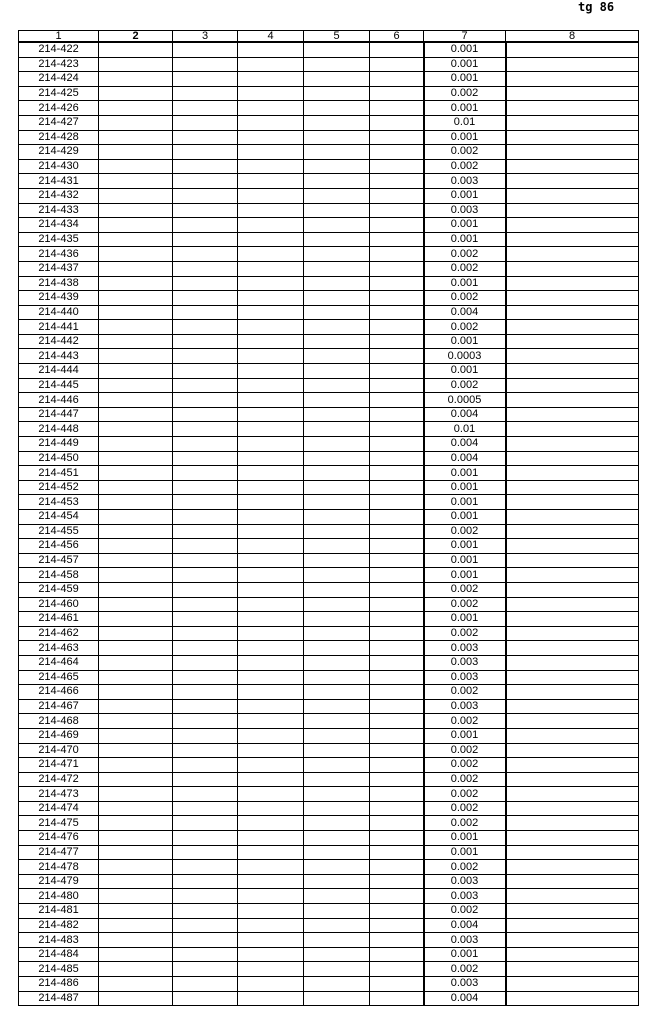 This screenshot has height=1022, width=662. What do you see at coordinates (328, 954) in the screenshot?
I see `table-row: 214-484 0.001` at bounding box center [328, 954].